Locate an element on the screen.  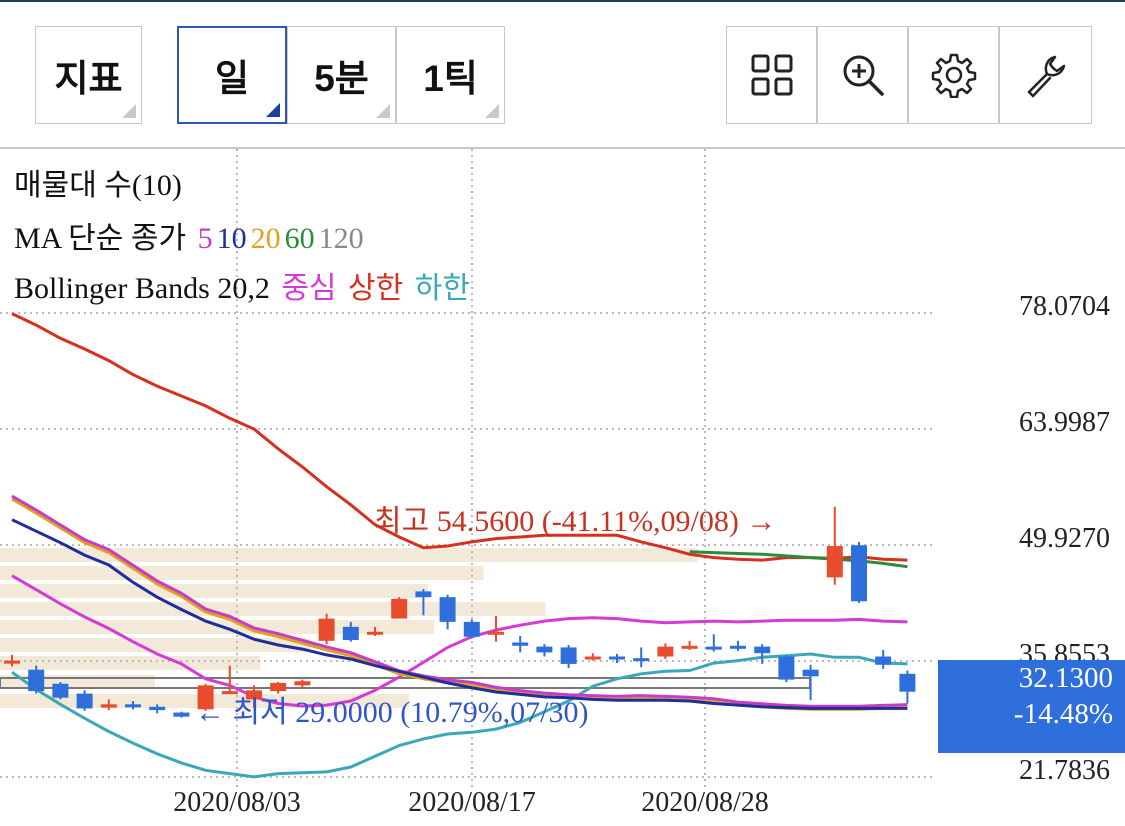
settings-button is located at coordinates (953, 75).